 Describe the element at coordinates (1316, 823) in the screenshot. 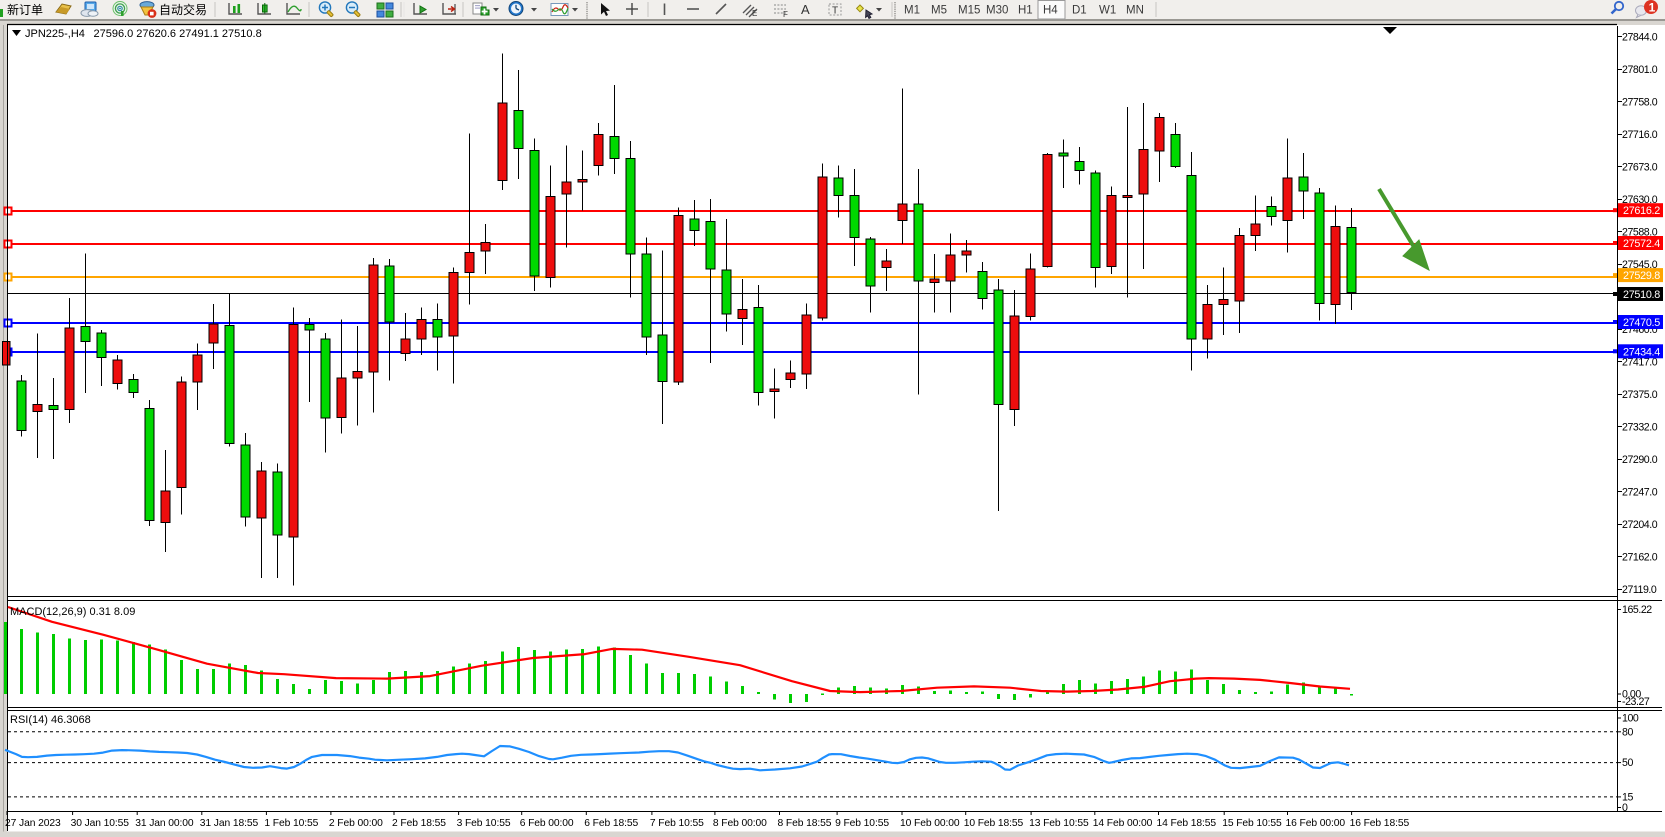

I see `svg-text: 16 Feb 00:00` at that location.